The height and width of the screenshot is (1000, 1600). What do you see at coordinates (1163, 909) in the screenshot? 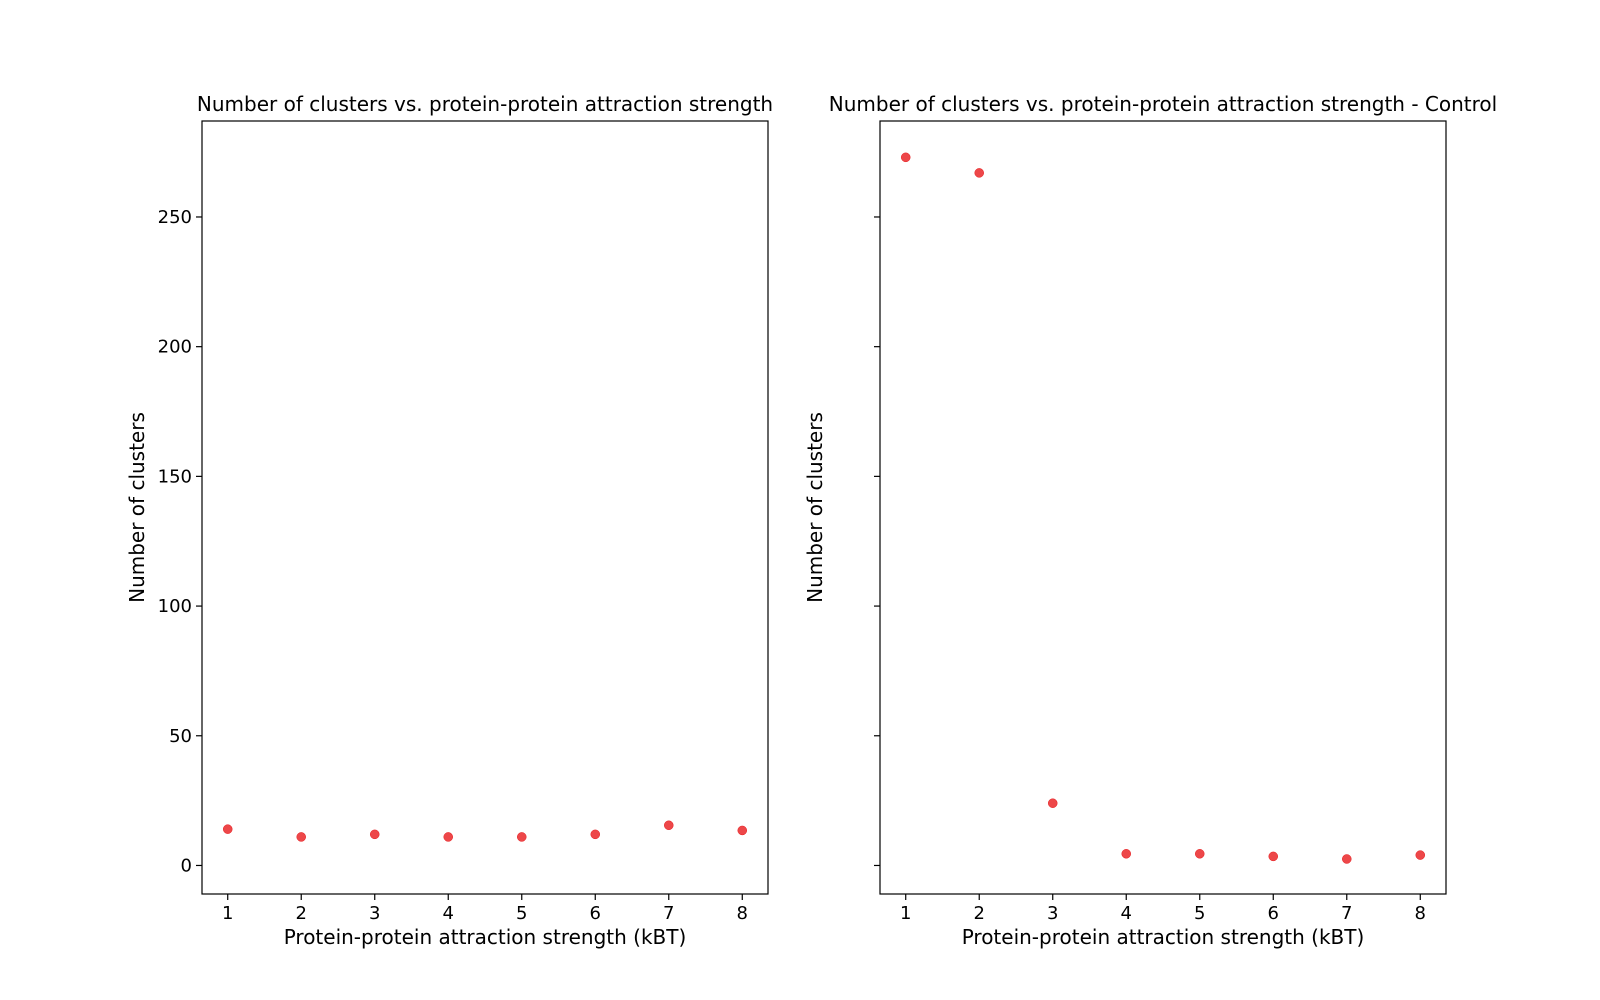
I see `right-x-ticks: 1 2 3 4 5 6 7 8` at bounding box center [1163, 909].